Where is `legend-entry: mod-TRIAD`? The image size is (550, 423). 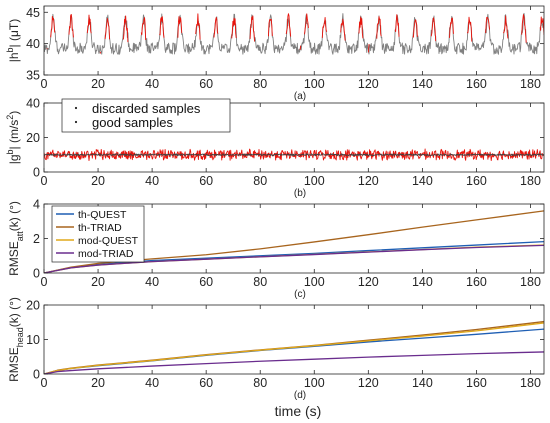 legend-entry: mod-TRIAD is located at coordinates (106, 254).